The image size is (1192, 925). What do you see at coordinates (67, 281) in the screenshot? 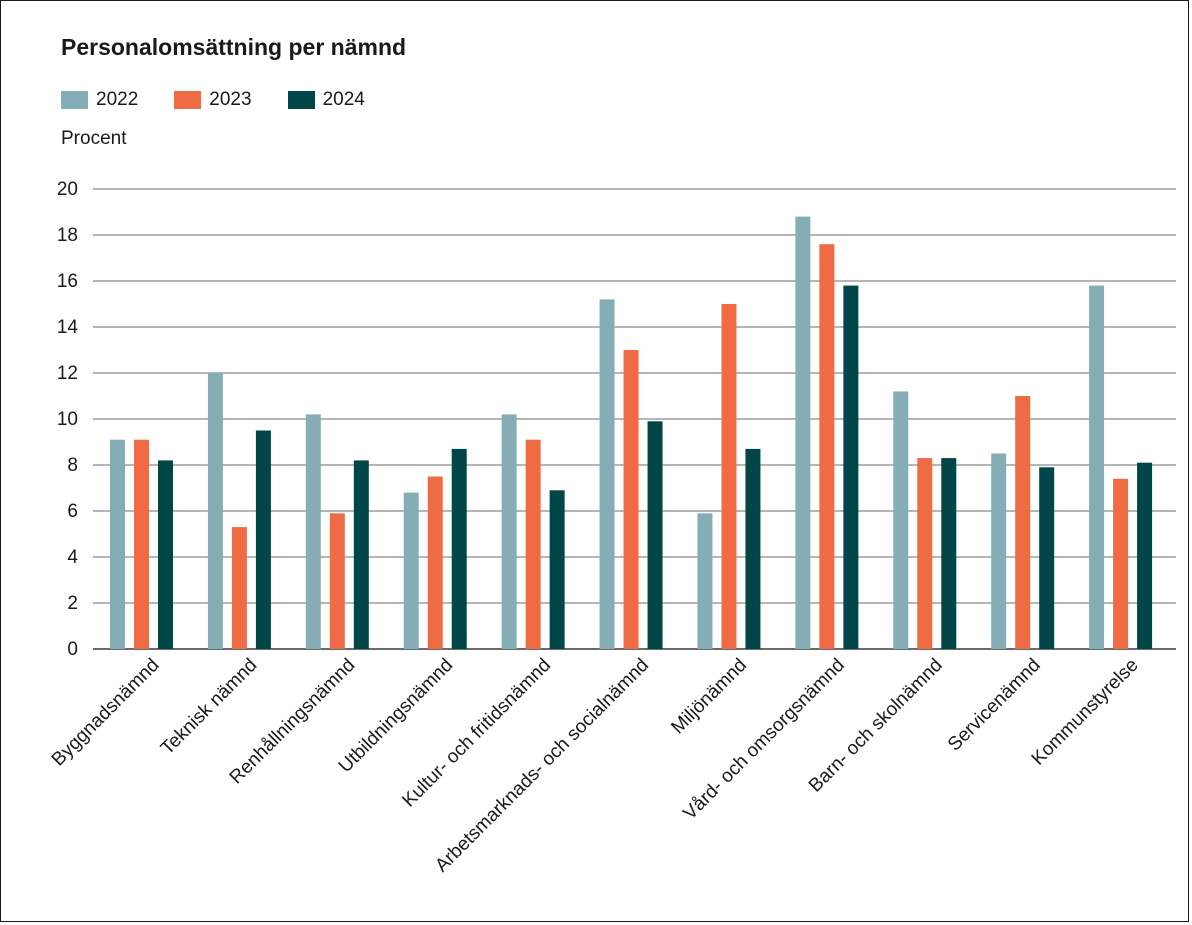
I see `y-tick-label: 16` at bounding box center [67, 281].